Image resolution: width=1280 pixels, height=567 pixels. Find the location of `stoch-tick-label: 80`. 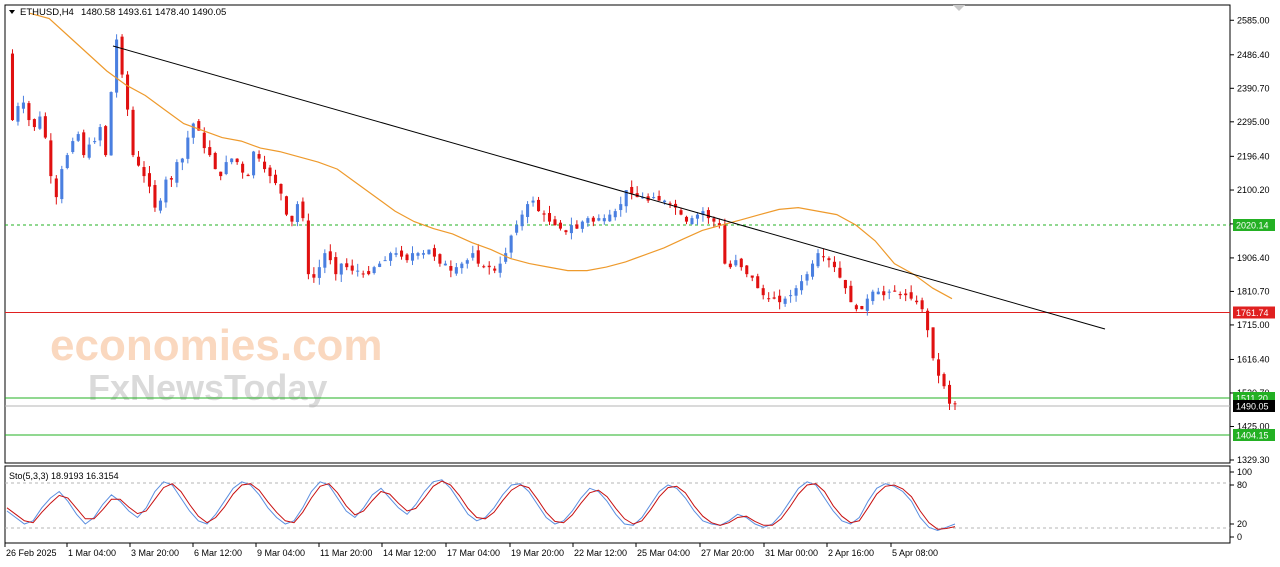

stoch-tick-label: 80 is located at coordinates (1242, 485).